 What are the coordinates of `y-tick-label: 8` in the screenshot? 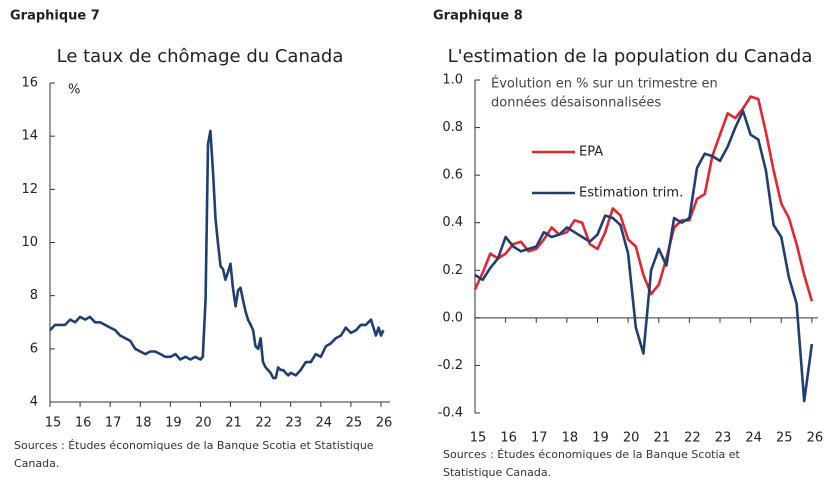 It's located at (34, 295).